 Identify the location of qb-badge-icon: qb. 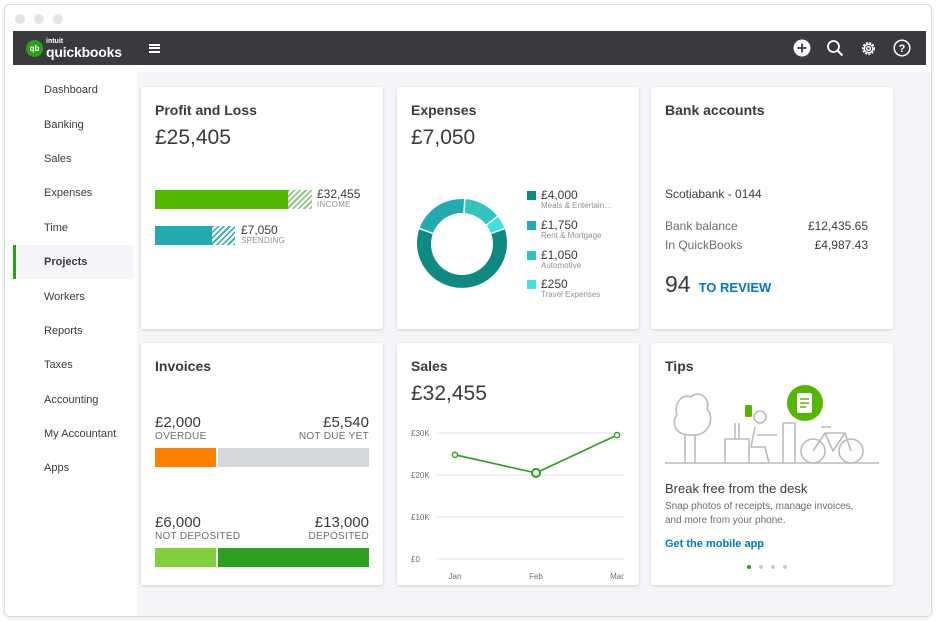
(34, 48).